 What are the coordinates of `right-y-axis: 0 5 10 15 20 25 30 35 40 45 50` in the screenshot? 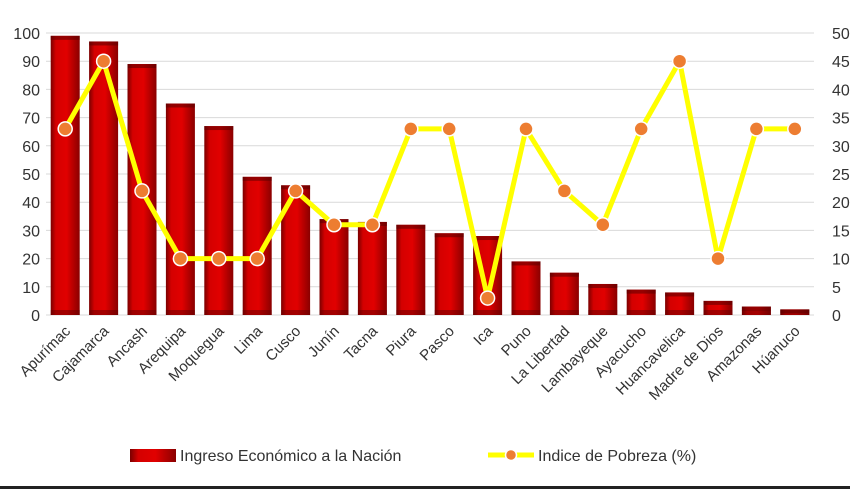 It's located at (841, 175).